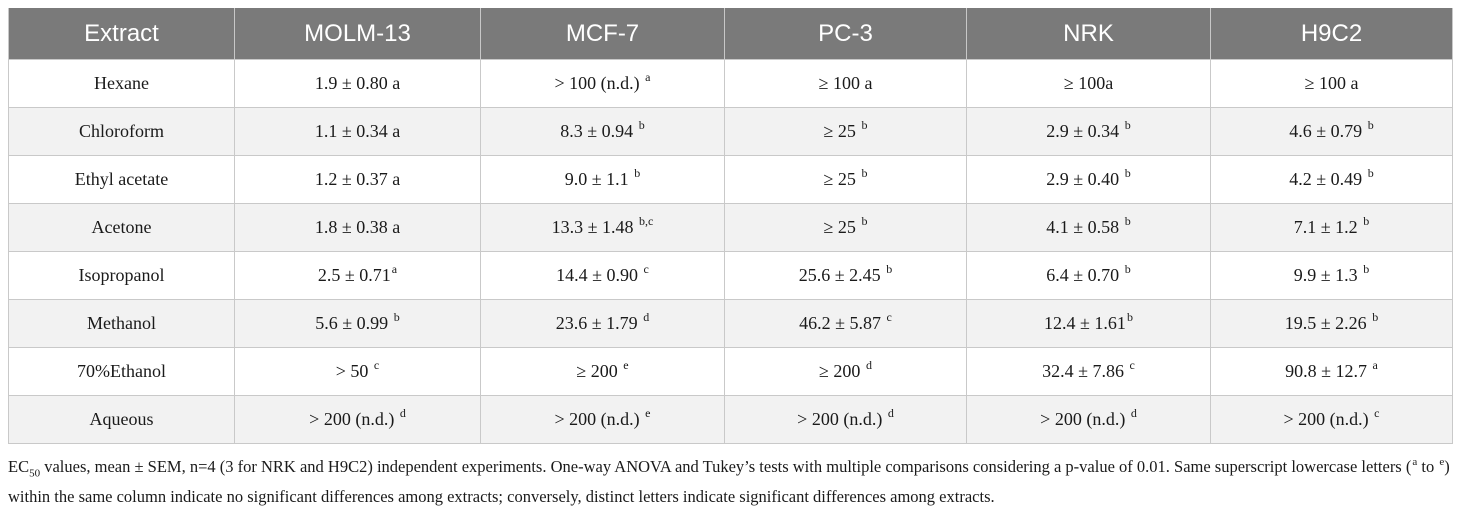 The width and height of the screenshot is (1460, 509). What do you see at coordinates (354, 275) in the screenshot?
I see `value-text: 2.5 ± 0.71` at bounding box center [354, 275].